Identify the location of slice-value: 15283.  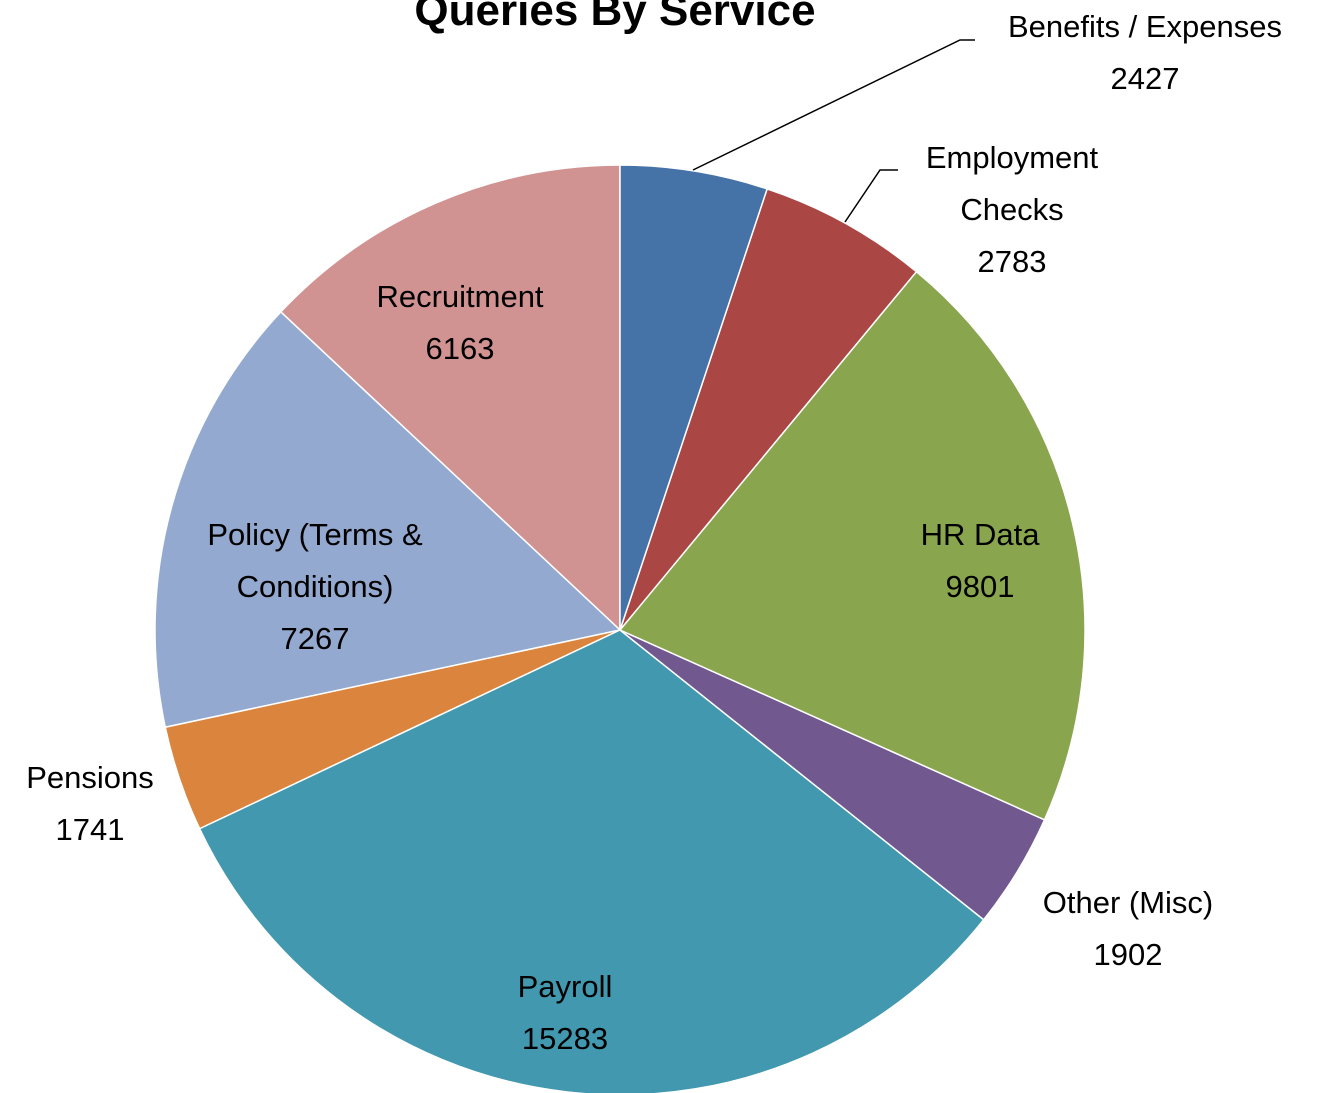
(565, 1038).